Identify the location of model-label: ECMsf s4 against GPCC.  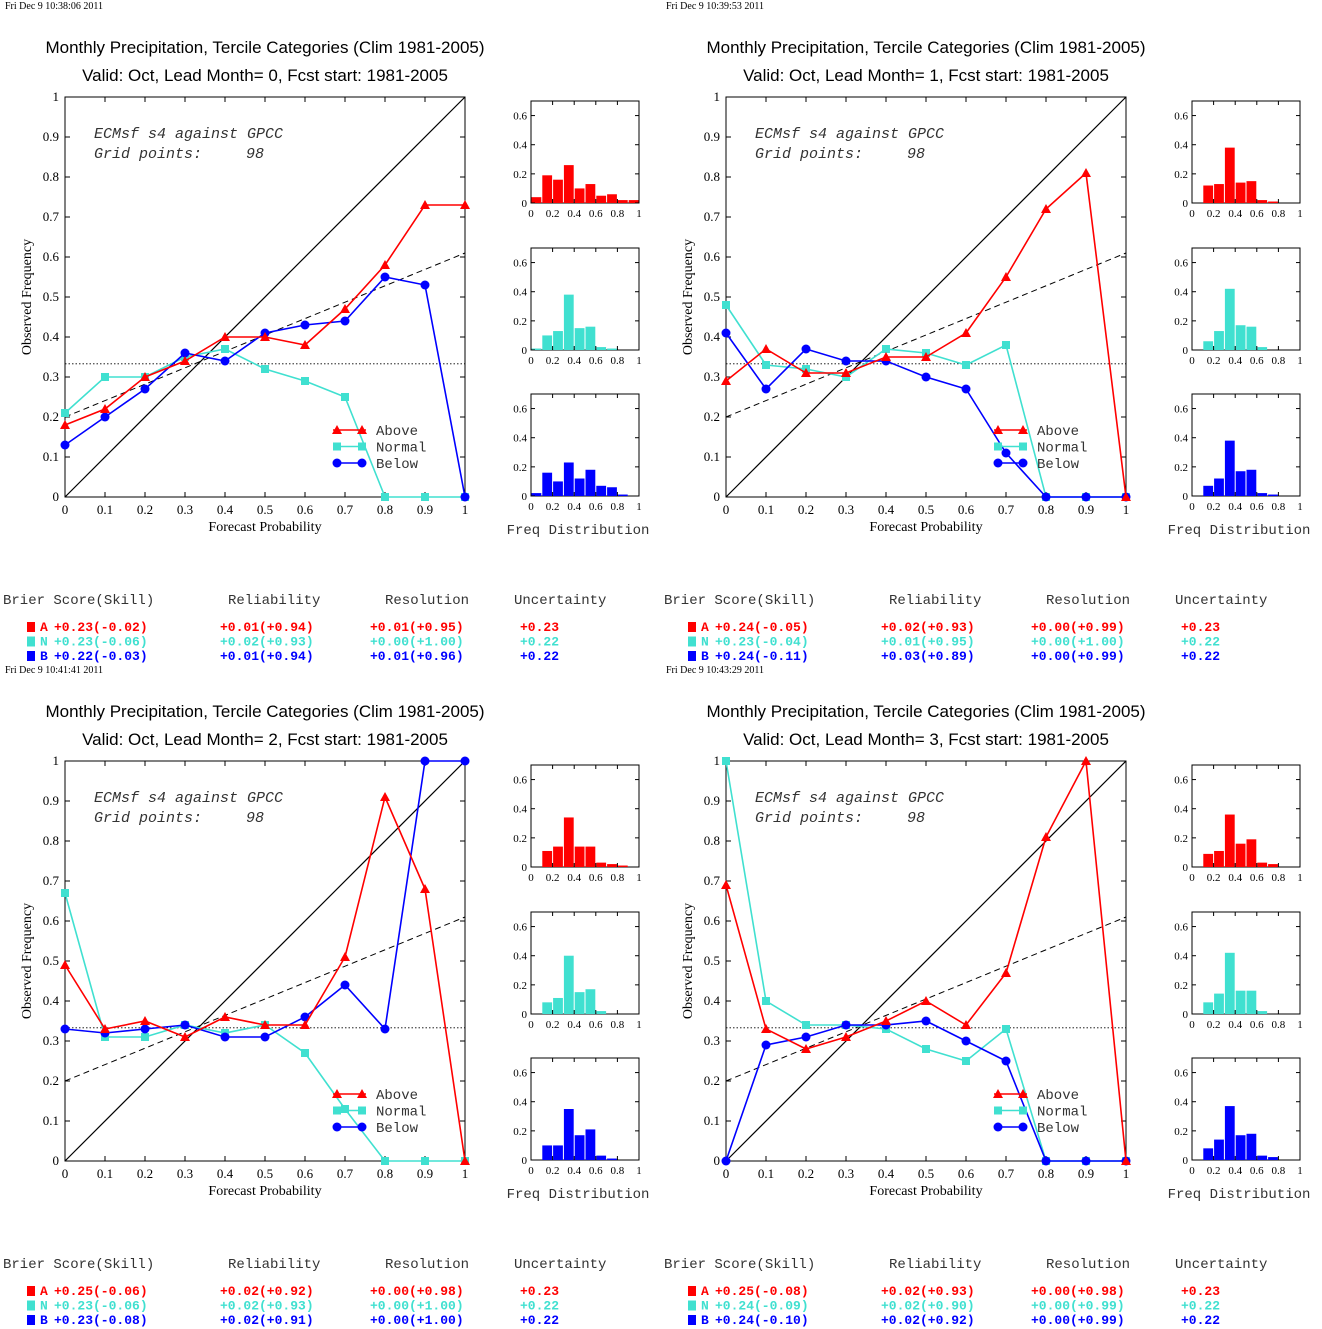
(849, 134).